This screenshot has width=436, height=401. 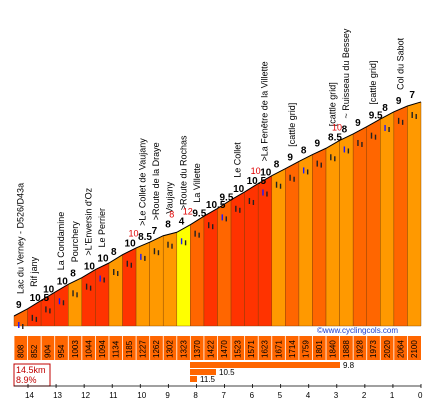 I want to click on elevation-label: 1623, so click(x=265, y=349).